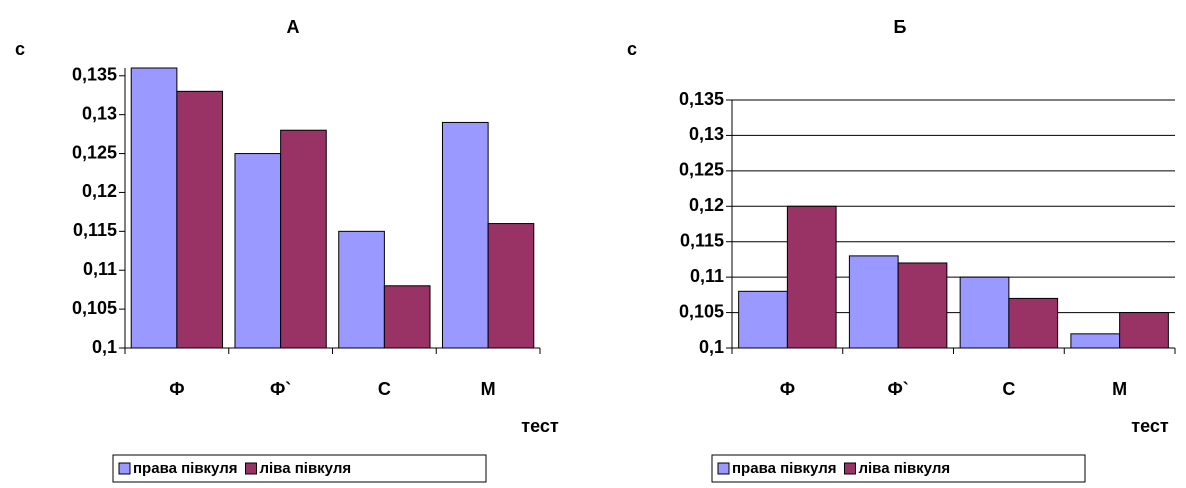 This screenshot has height=488, width=1186. Describe the element at coordinates (900, 27) in the screenshot. I see `chart-title: Б` at that location.